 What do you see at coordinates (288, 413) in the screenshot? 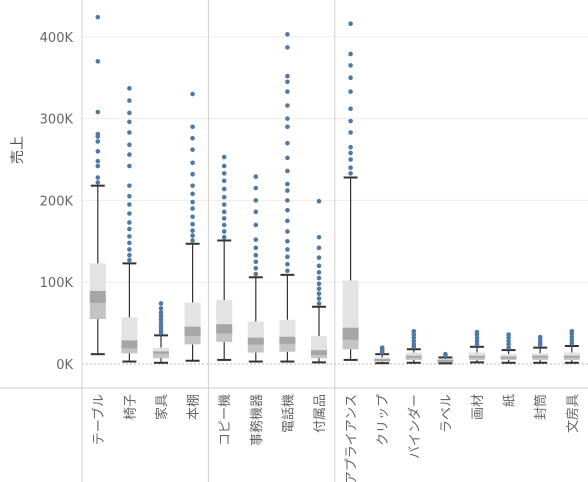
I see `x-tick-label: 電話機` at bounding box center [288, 413].